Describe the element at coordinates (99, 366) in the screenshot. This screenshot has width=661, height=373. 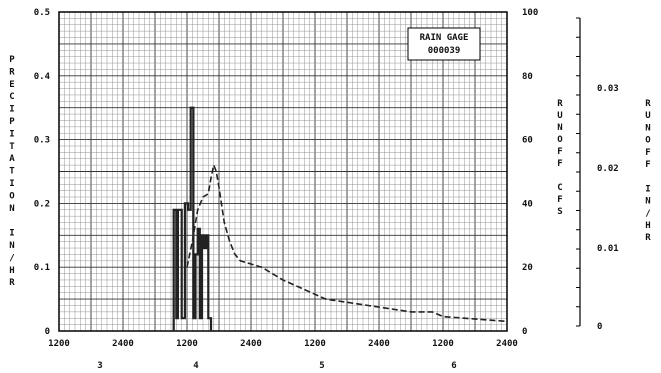
I see `x-day-label: 3` at that location.